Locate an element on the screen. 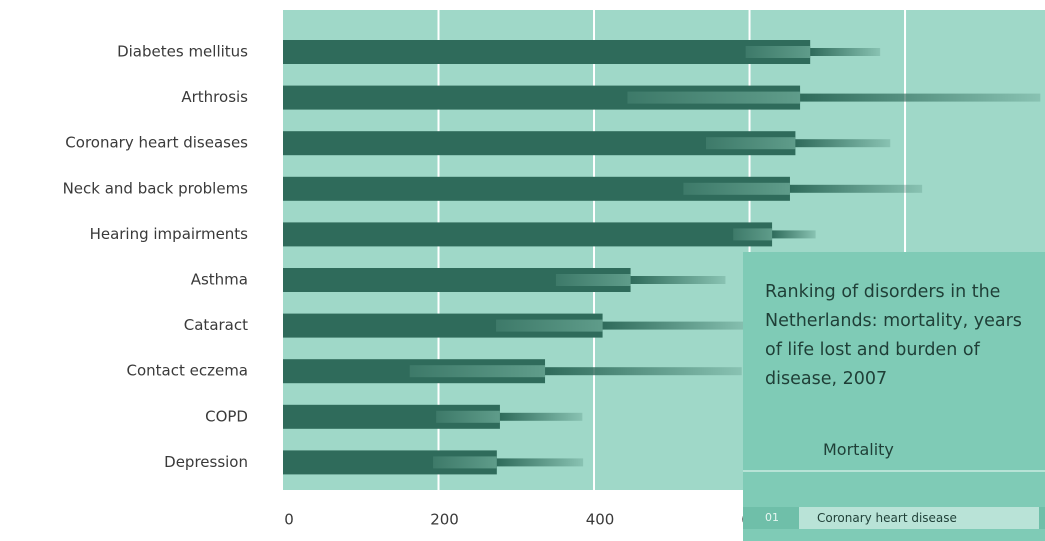 This screenshot has height=541, width=1045. rank-label: Coronary heart disease is located at coordinates (919, 518).